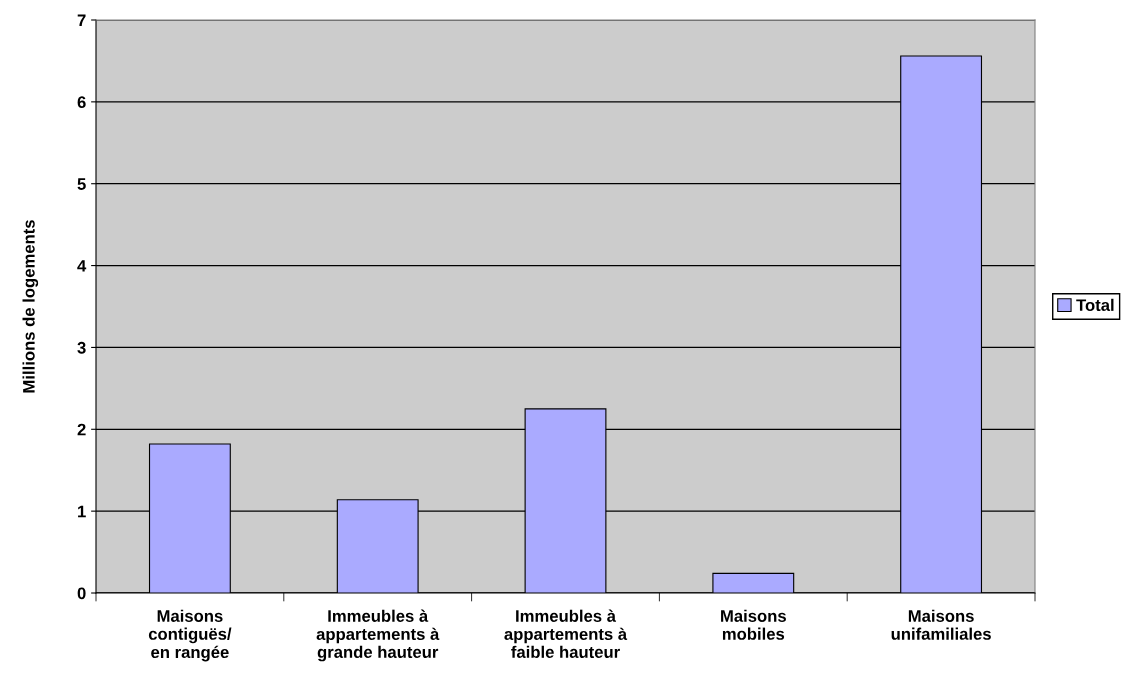  What do you see at coordinates (30, 306) in the screenshot?
I see `y-axis-title: Millions de logements` at bounding box center [30, 306].